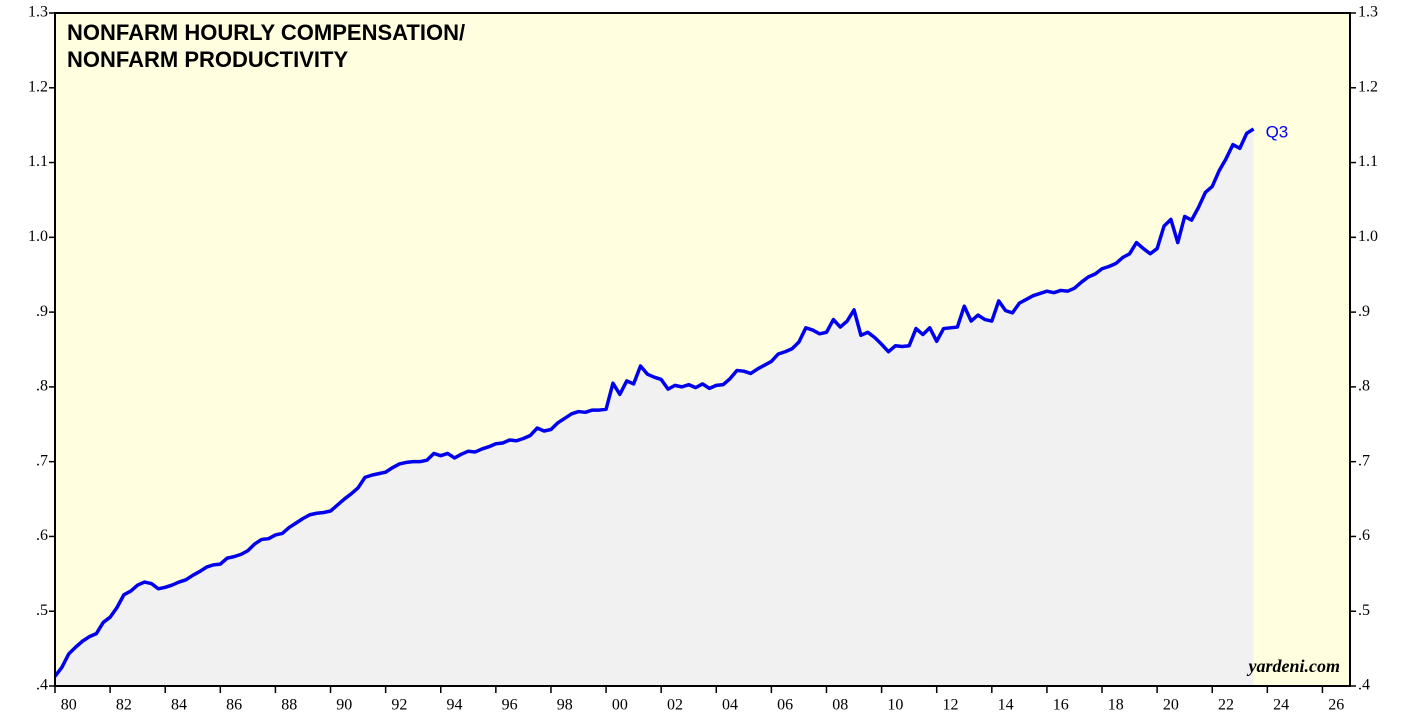 Image resolution: width=1418 pixels, height=719 pixels. Describe the element at coordinates (1368, 12) in the screenshot. I see `y2-tick-label: 1.3` at that location.